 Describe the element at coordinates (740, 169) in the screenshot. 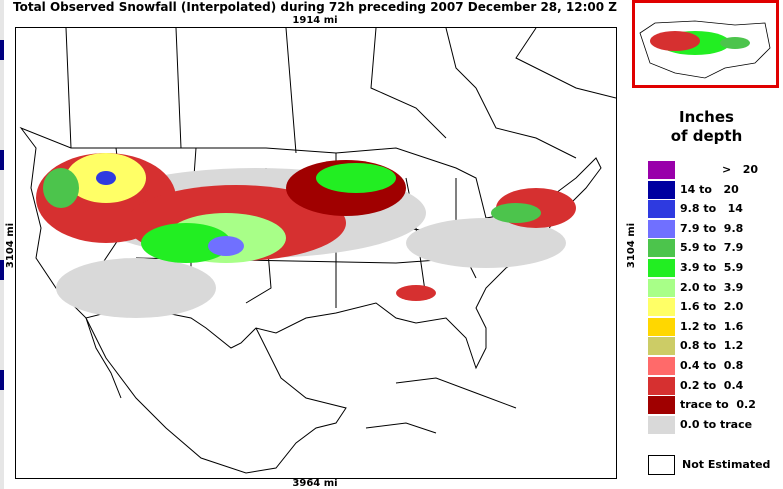

I see `legend-label: > 20` at that location.